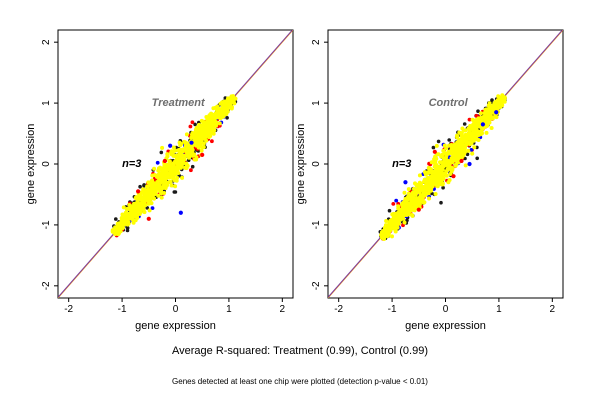 The height and width of the screenshot is (400, 600). What do you see at coordinates (446, 309) in the screenshot?
I see `x-tick-label: 0` at bounding box center [446, 309].